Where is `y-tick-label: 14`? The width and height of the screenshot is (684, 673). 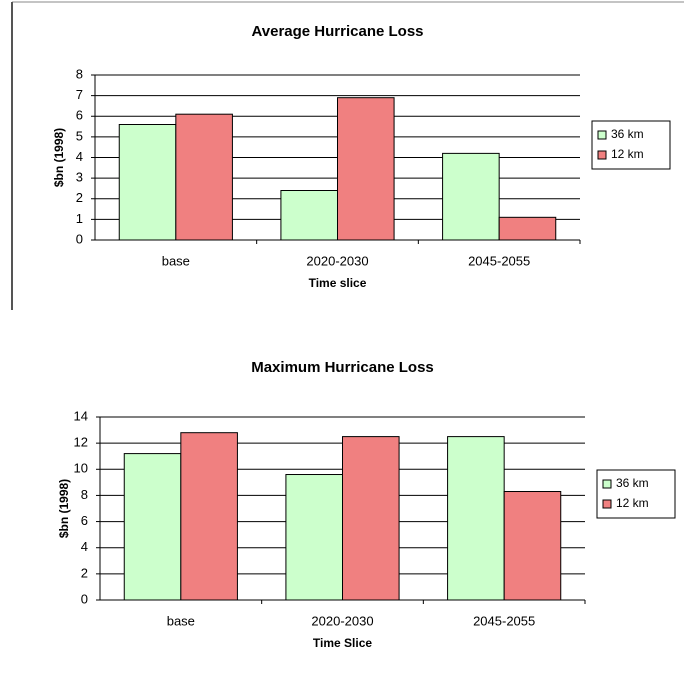 y-tick-label: 14 is located at coordinates (81, 415).